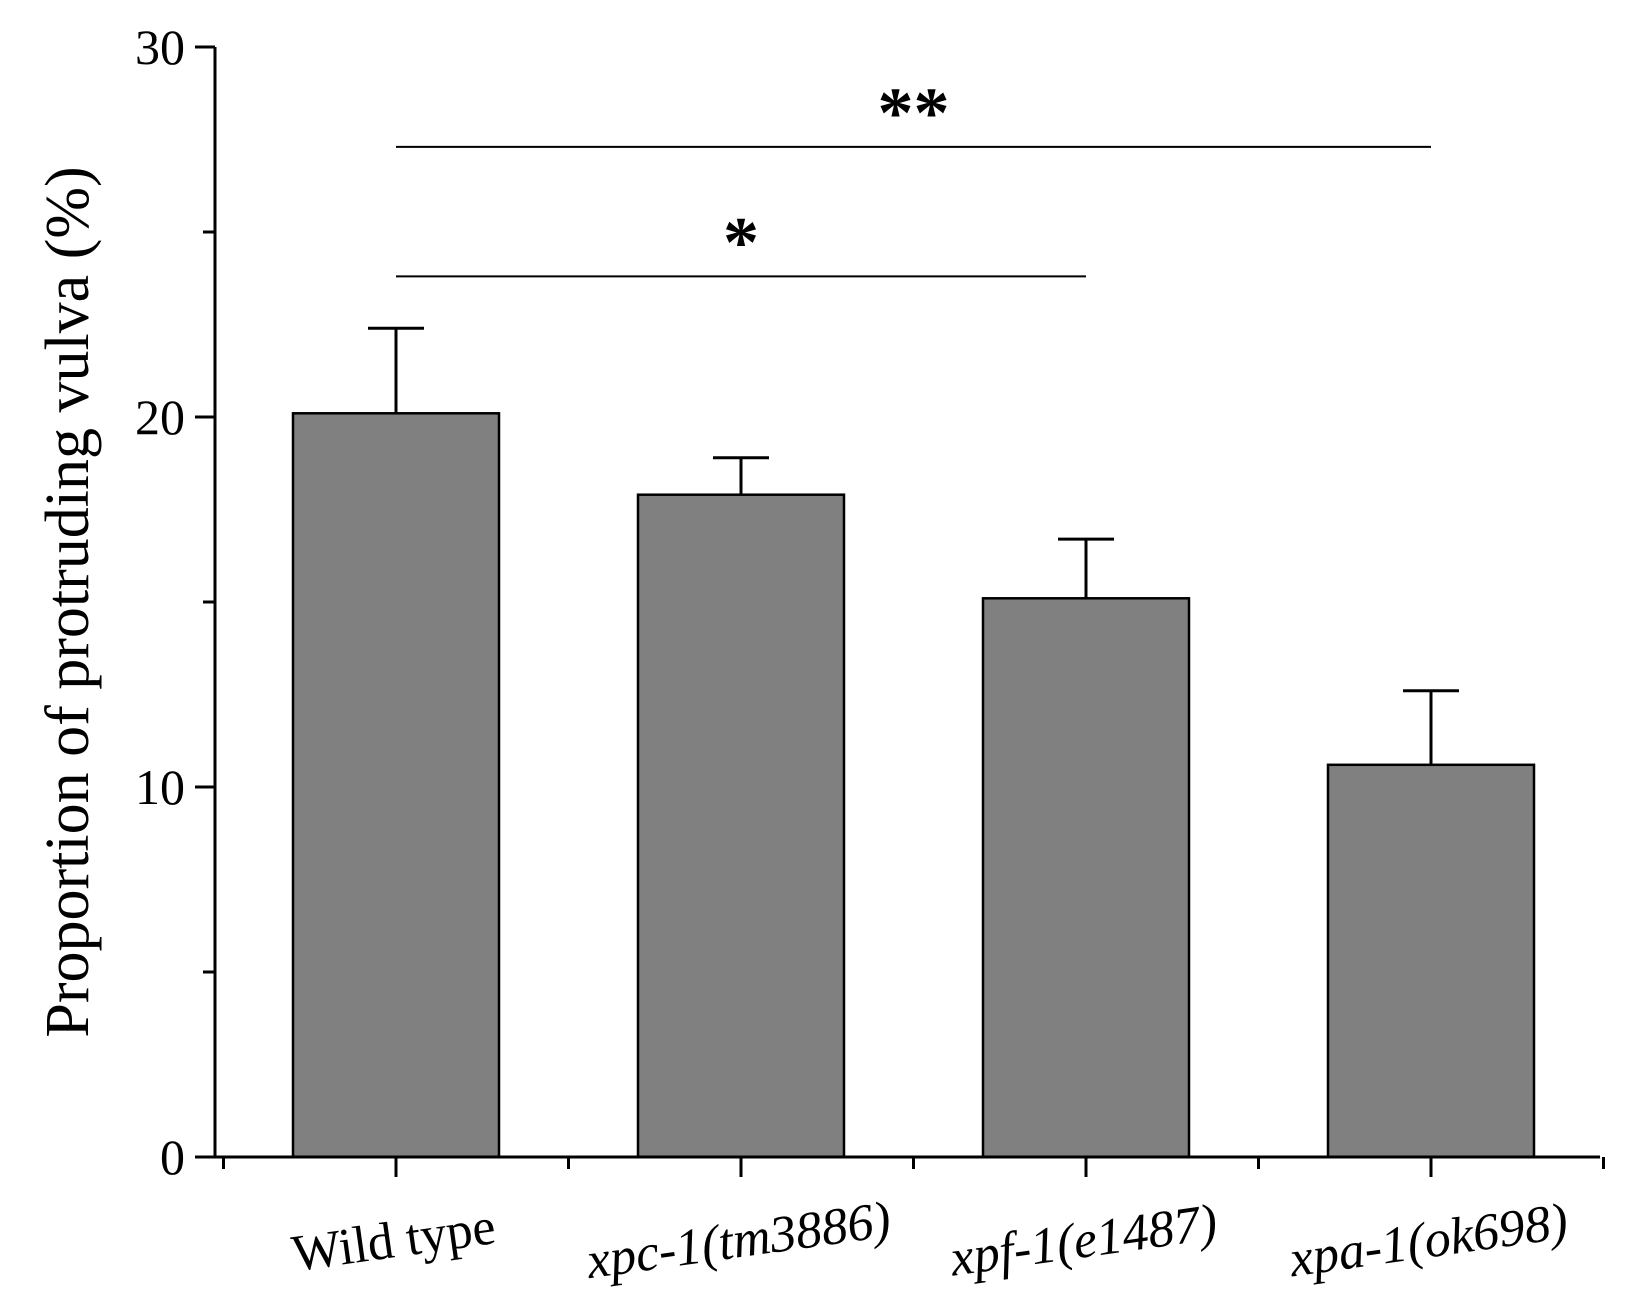  I want to click on x-category-label-2: xpf-1(e1487), so click(1083, 1241).